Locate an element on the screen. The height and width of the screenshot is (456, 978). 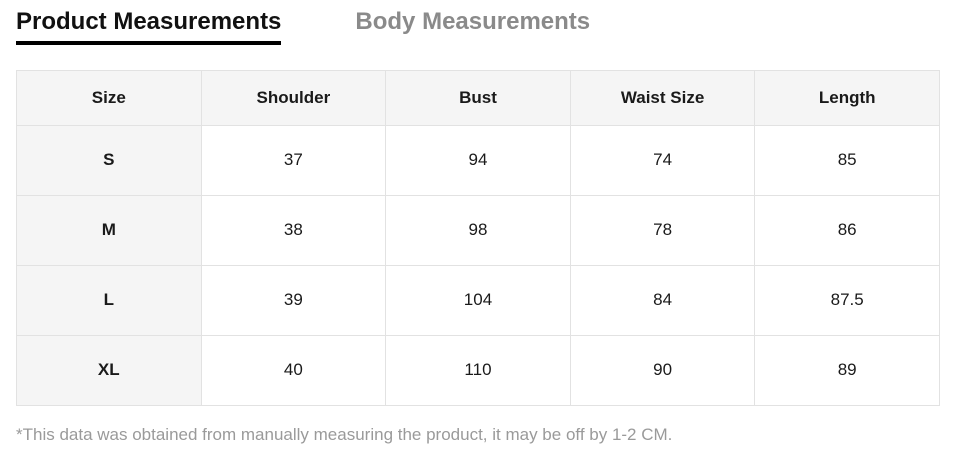
cell-bust: 104 is located at coordinates (478, 300).